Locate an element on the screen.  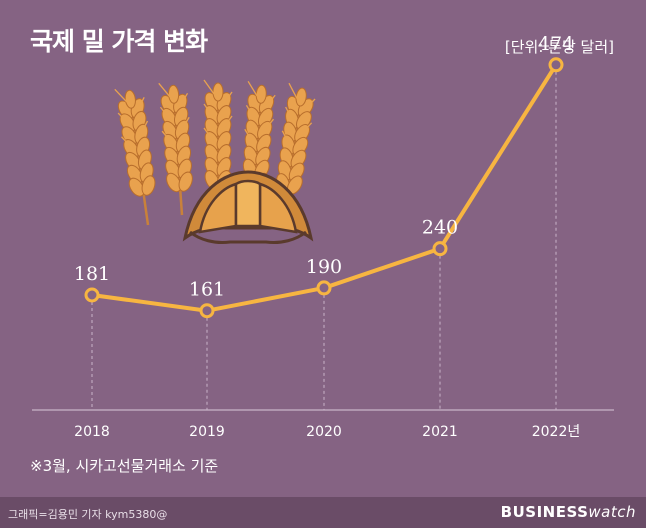
publisher-logo: BUSINESSwatch is located at coordinates (568, 512).